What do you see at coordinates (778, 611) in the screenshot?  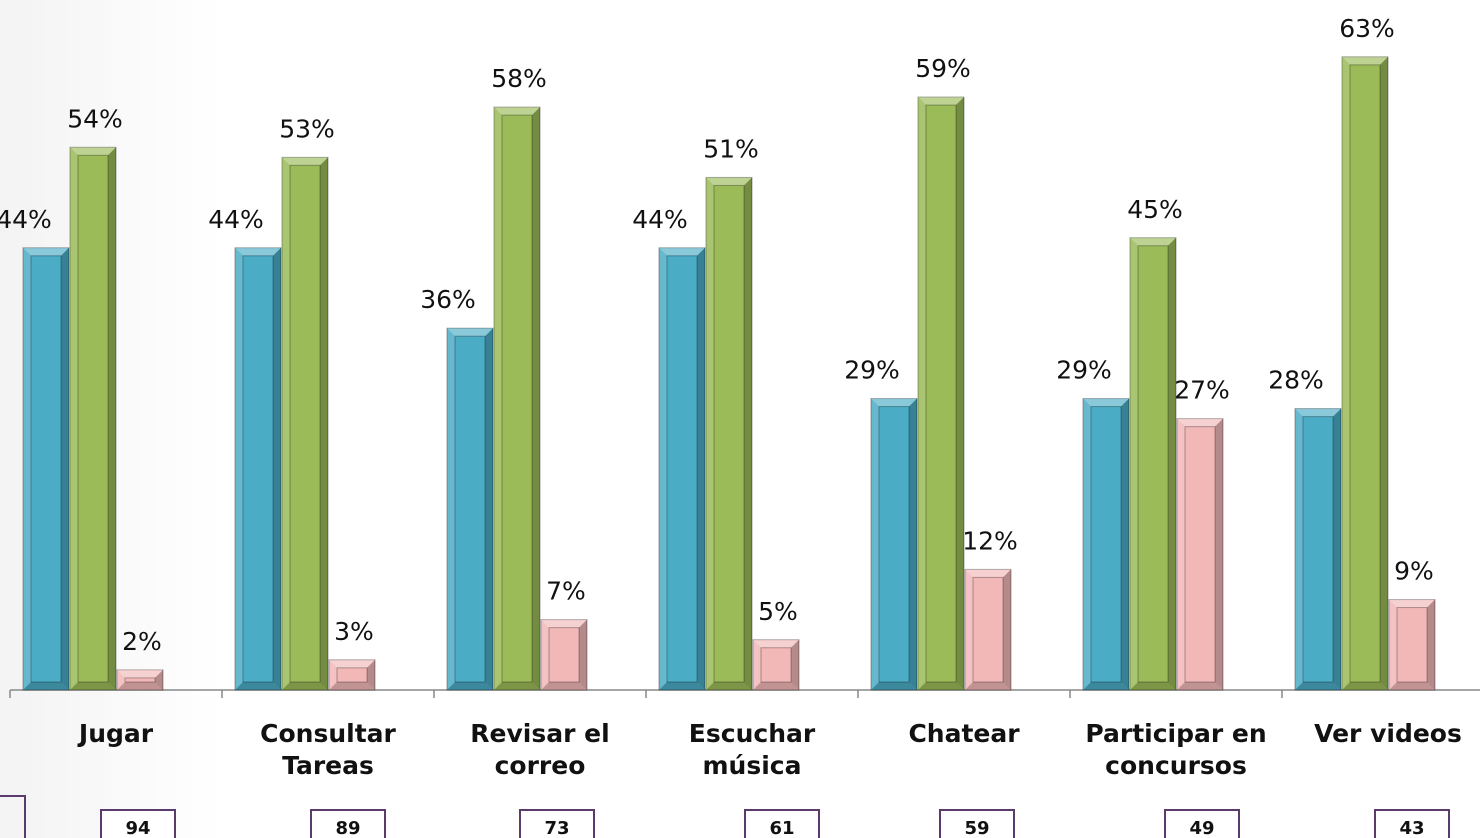 I see `data-label: 5%` at bounding box center [778, 611].